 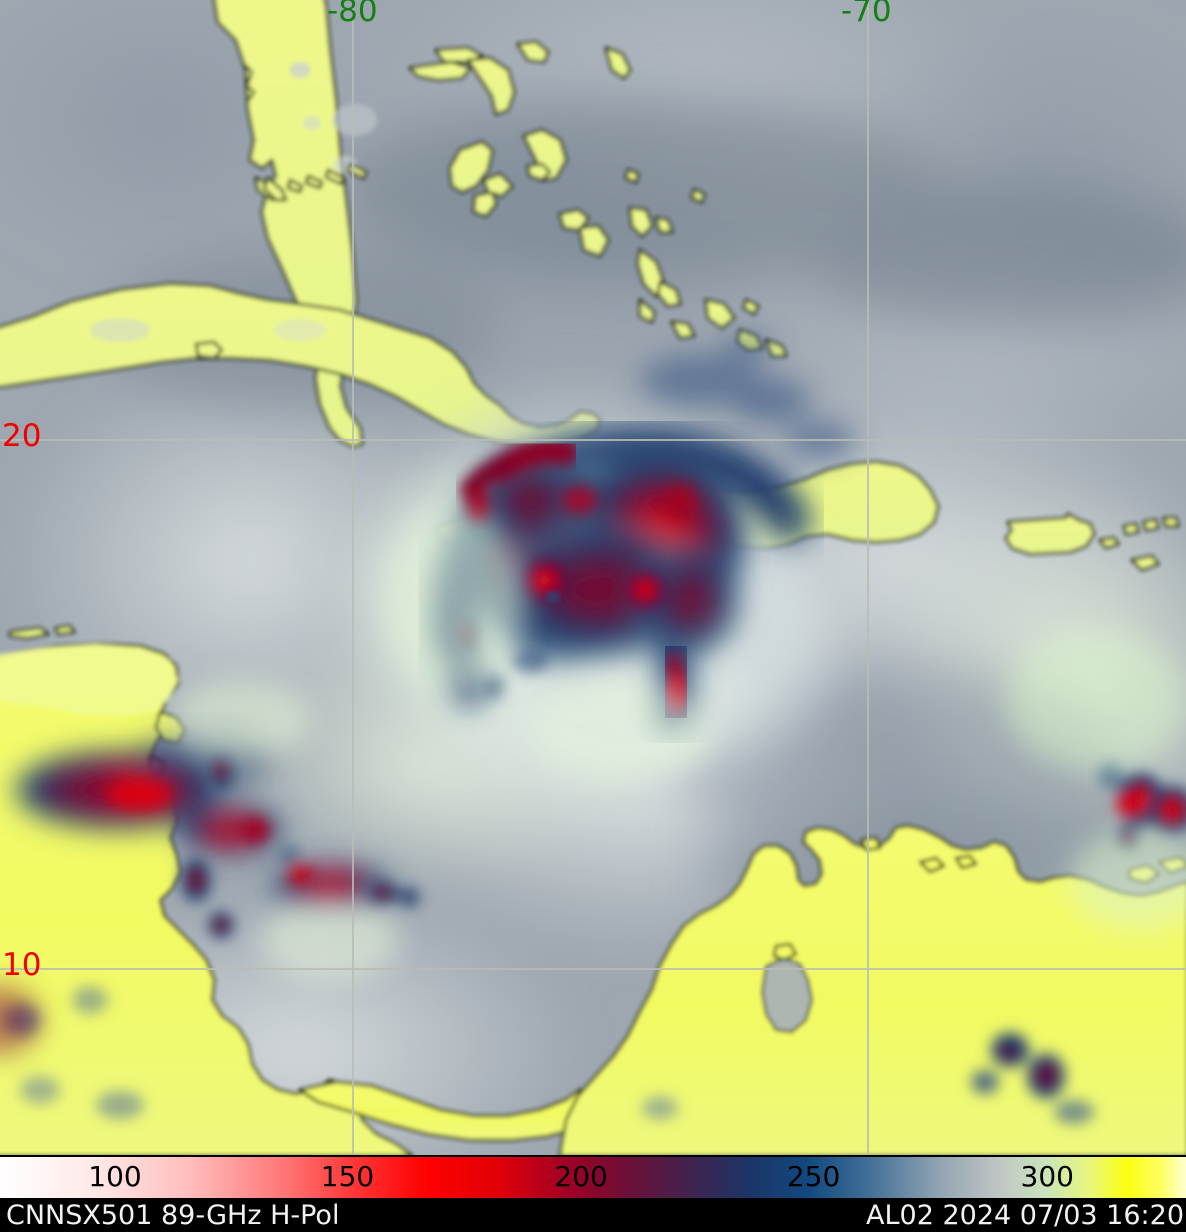 What do you see at coordinates (1139, 544) in the screenshot?
I see `land-virgin-islands` at bounding box center [1139, 544].